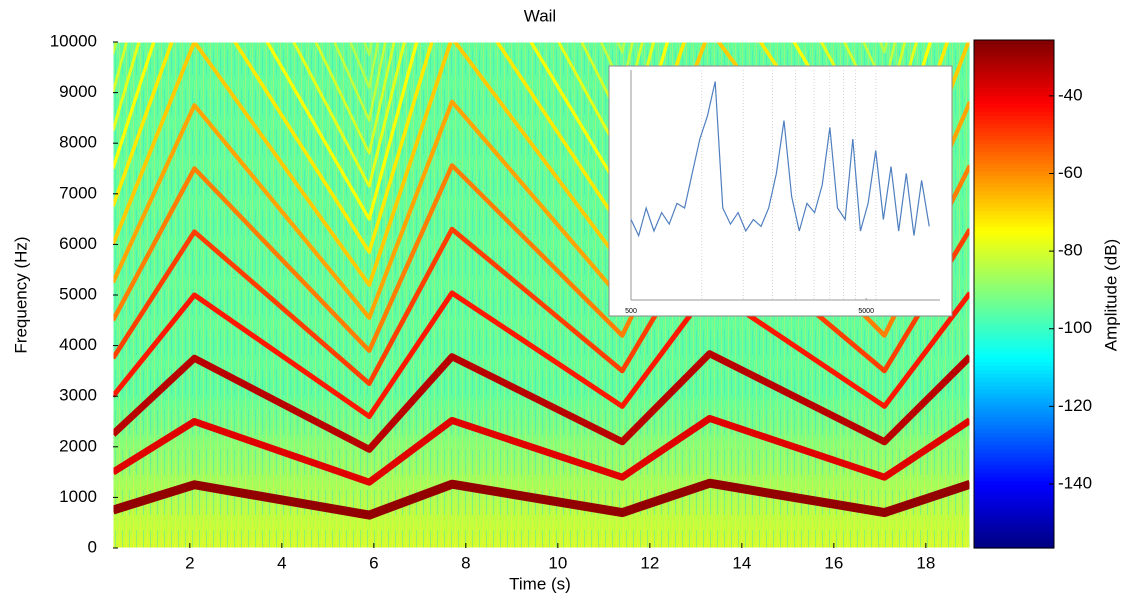 The width and height of the screenshot is (1129, 608). I want to click on x-tick-label: 10, so click(557, 562).